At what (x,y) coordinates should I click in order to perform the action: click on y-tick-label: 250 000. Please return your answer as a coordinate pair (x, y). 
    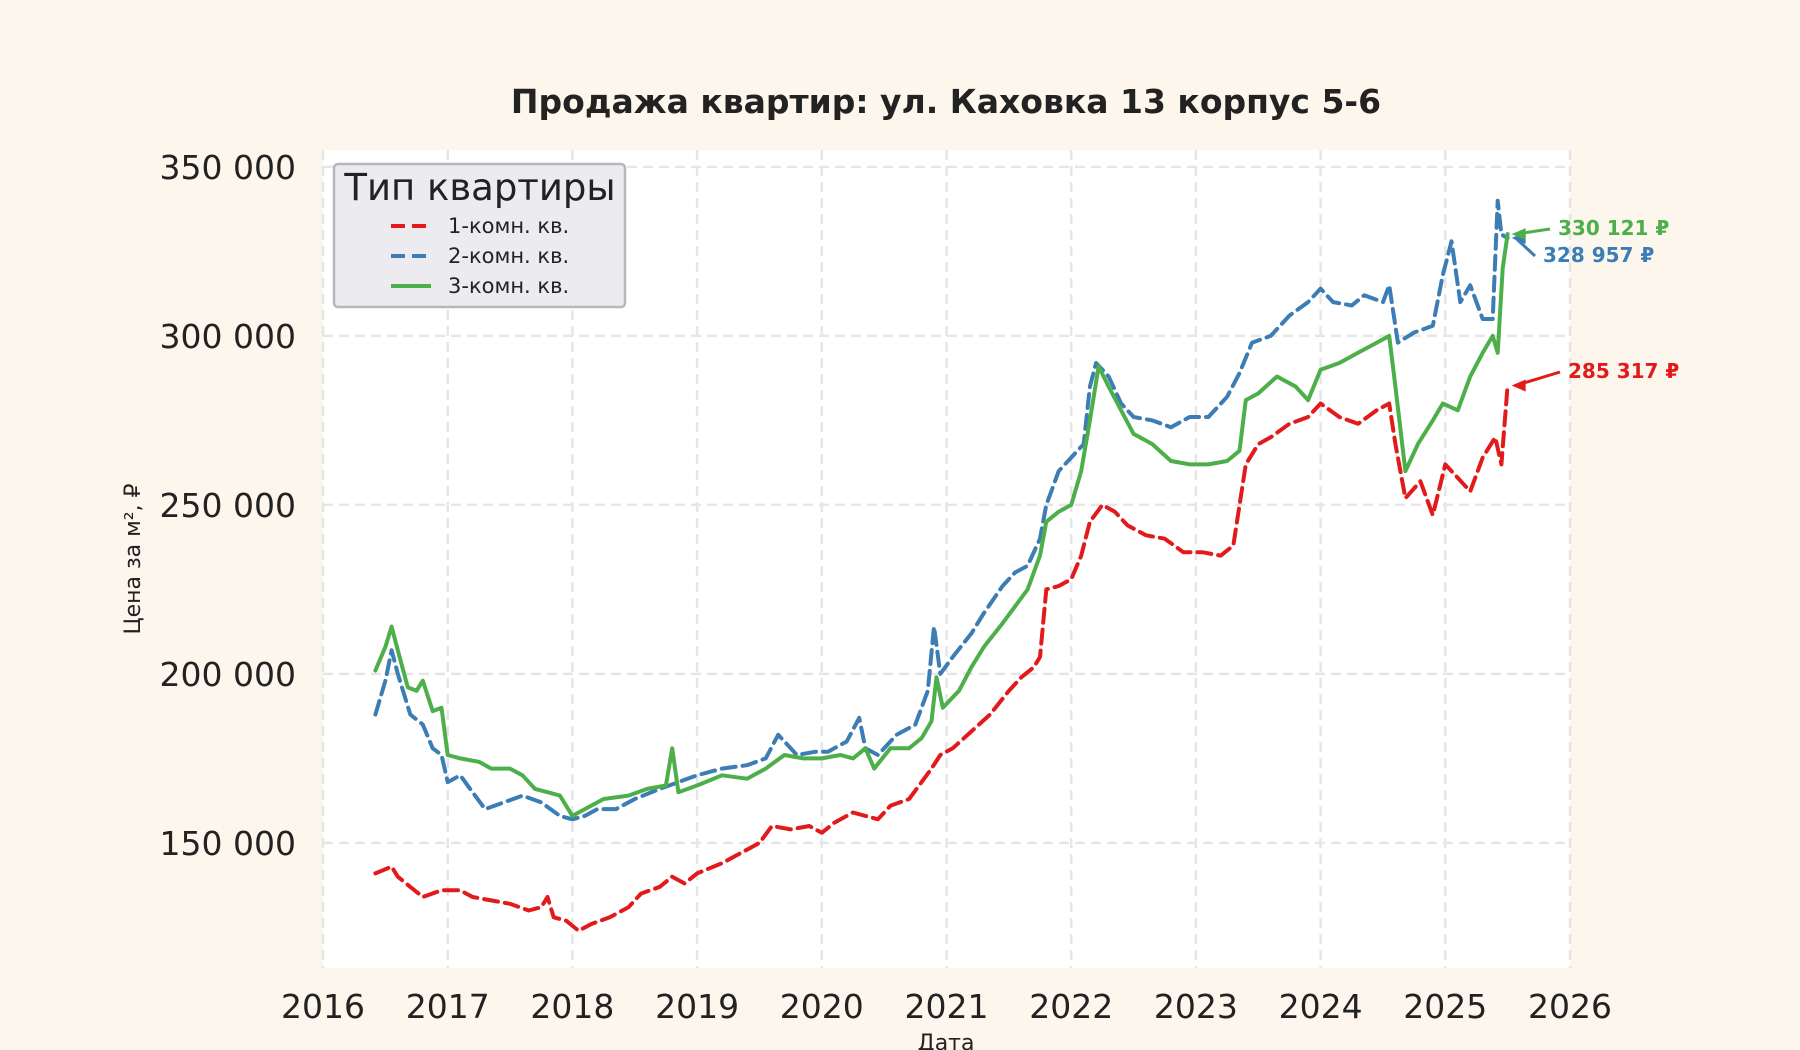
    Looking at the image, I should click on (228, 505).